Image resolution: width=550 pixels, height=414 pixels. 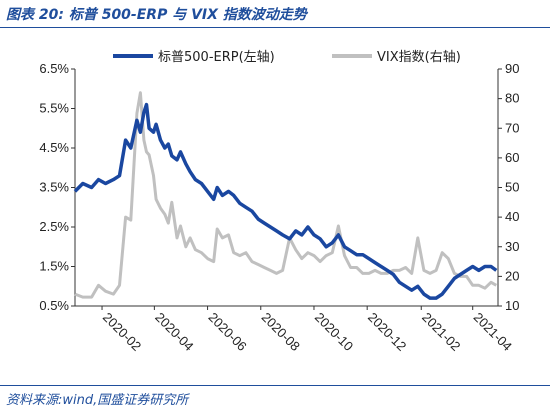 What do you see at coordinates (281, 332) in the screenshot?
I see `x-tick-label: 2020-08` at bounding box center [281, 332].